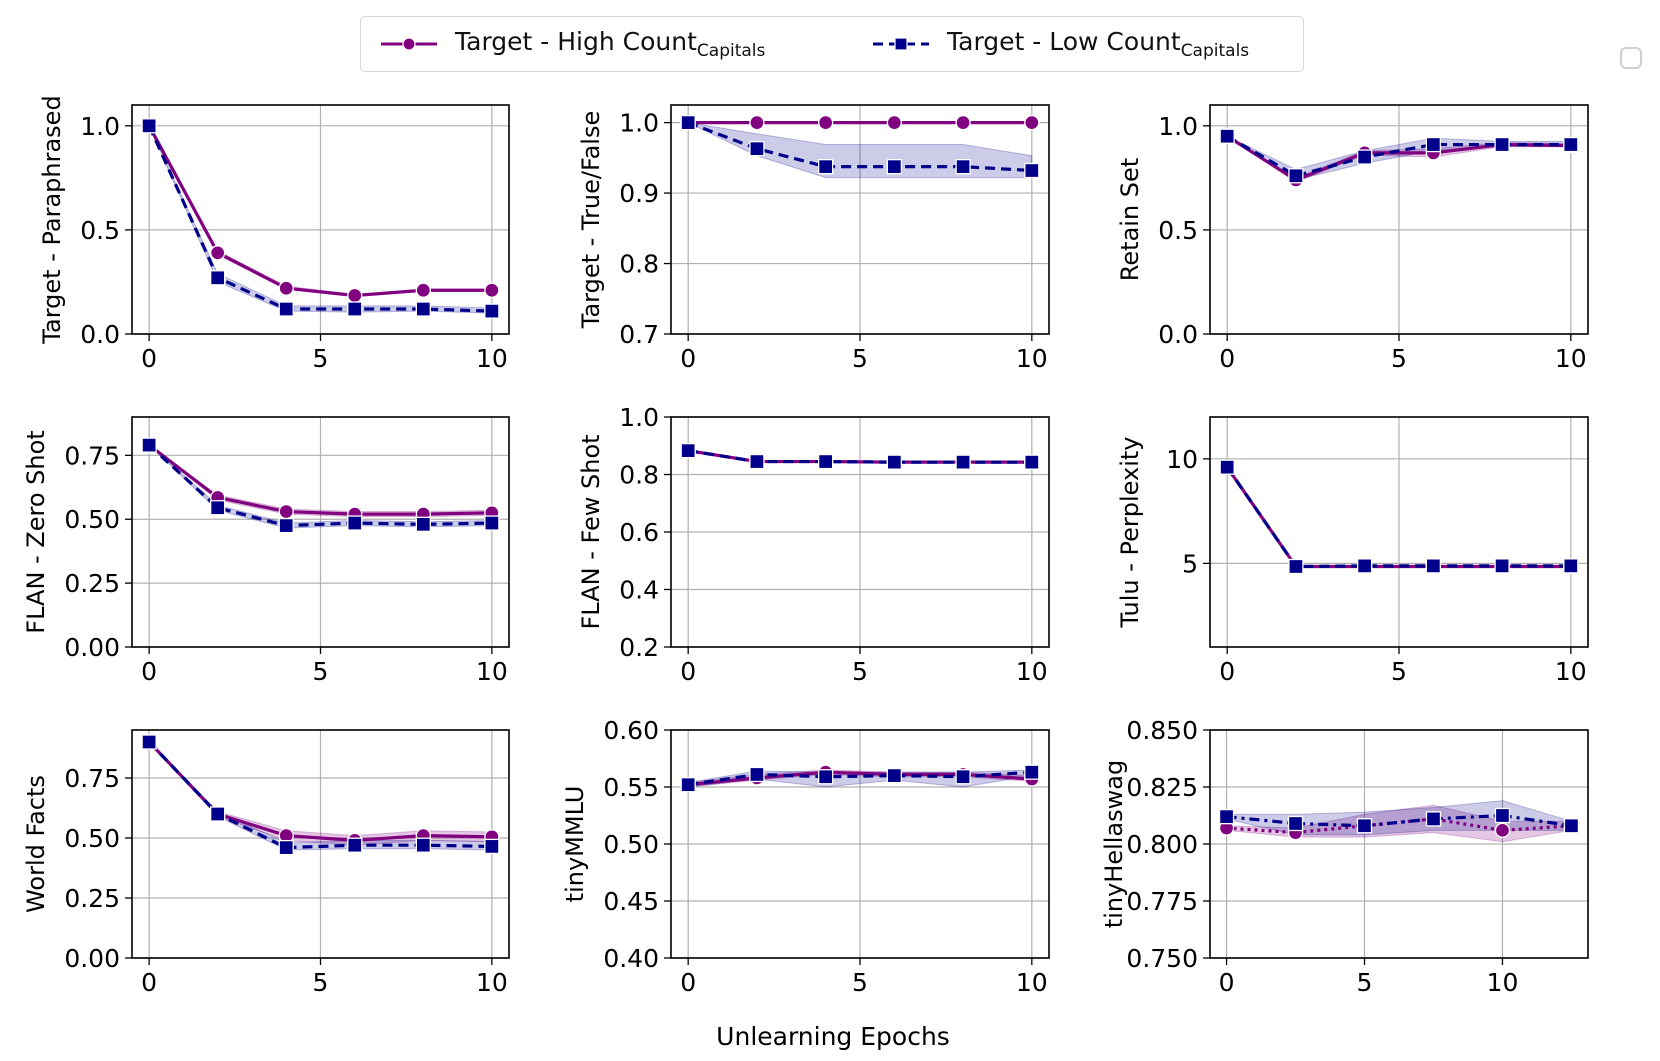 Image resolution: width=1660 pixels, height=1061 pixels. I want to click on subplot-7: 0 5 10 0.00 0.25 0.50 0.75 World Facts, so click(266, 863).